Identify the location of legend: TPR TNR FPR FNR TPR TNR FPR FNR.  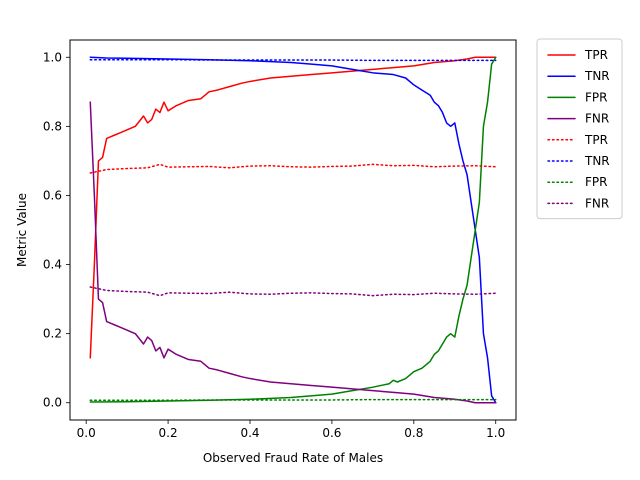
(579, 129).